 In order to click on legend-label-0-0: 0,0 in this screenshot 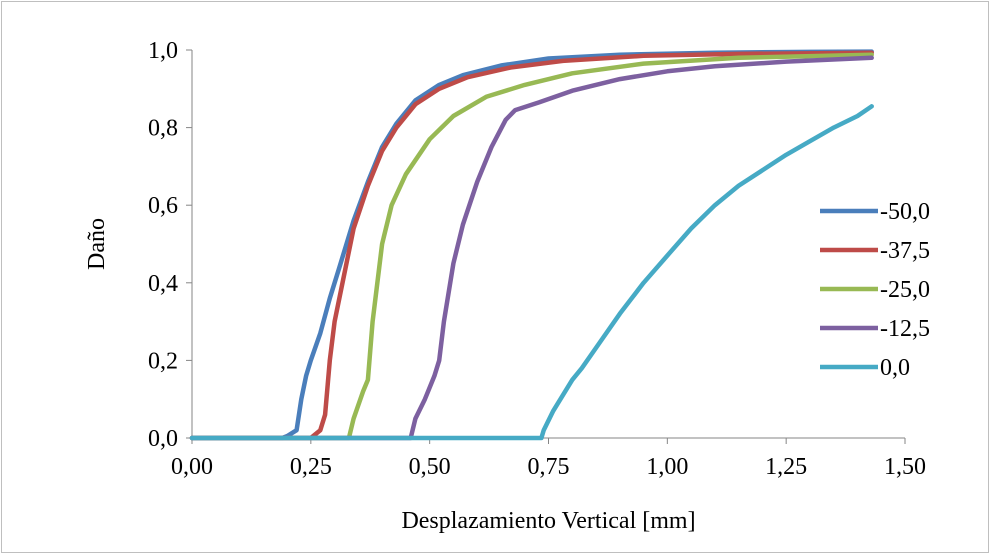, I will do `click(895, 368)`.